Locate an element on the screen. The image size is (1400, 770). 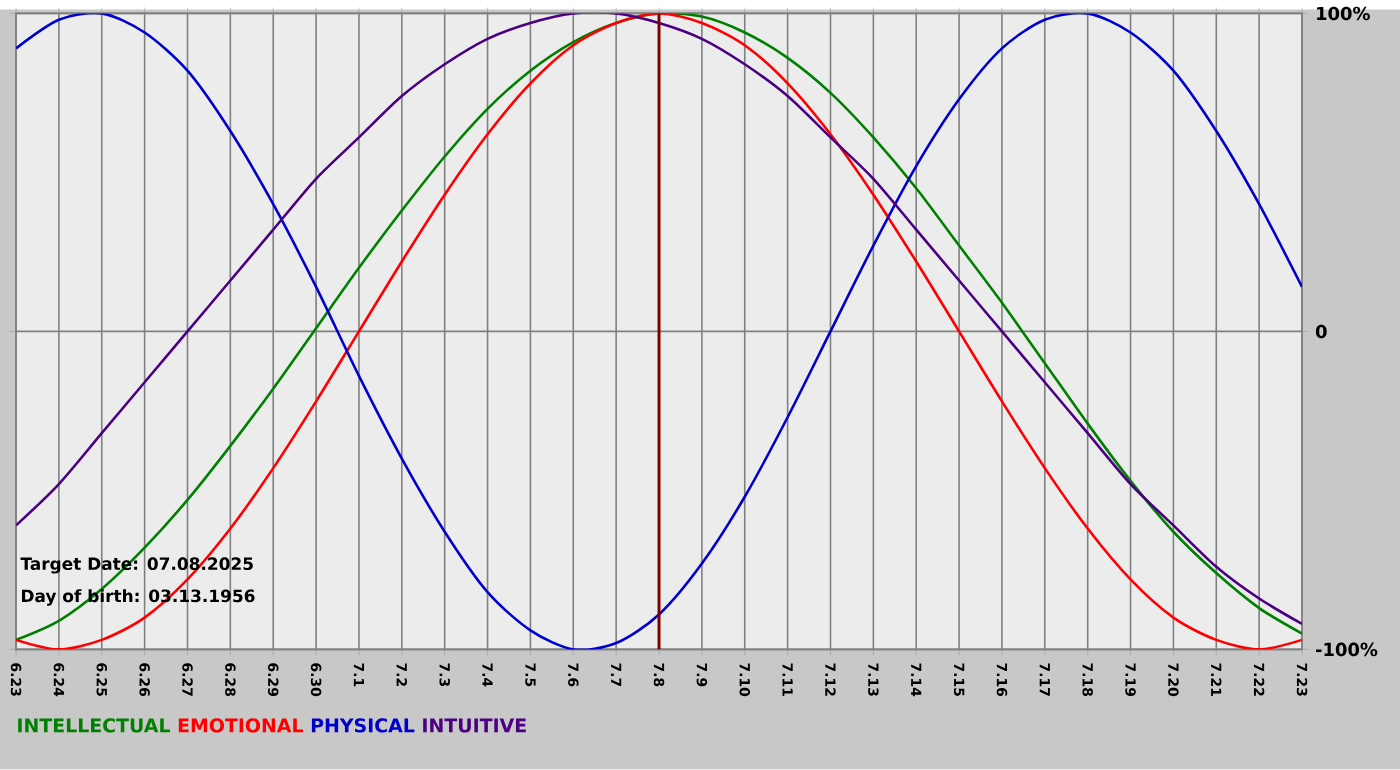
text: EMOTIONAL is located at coordinates (241, 725).